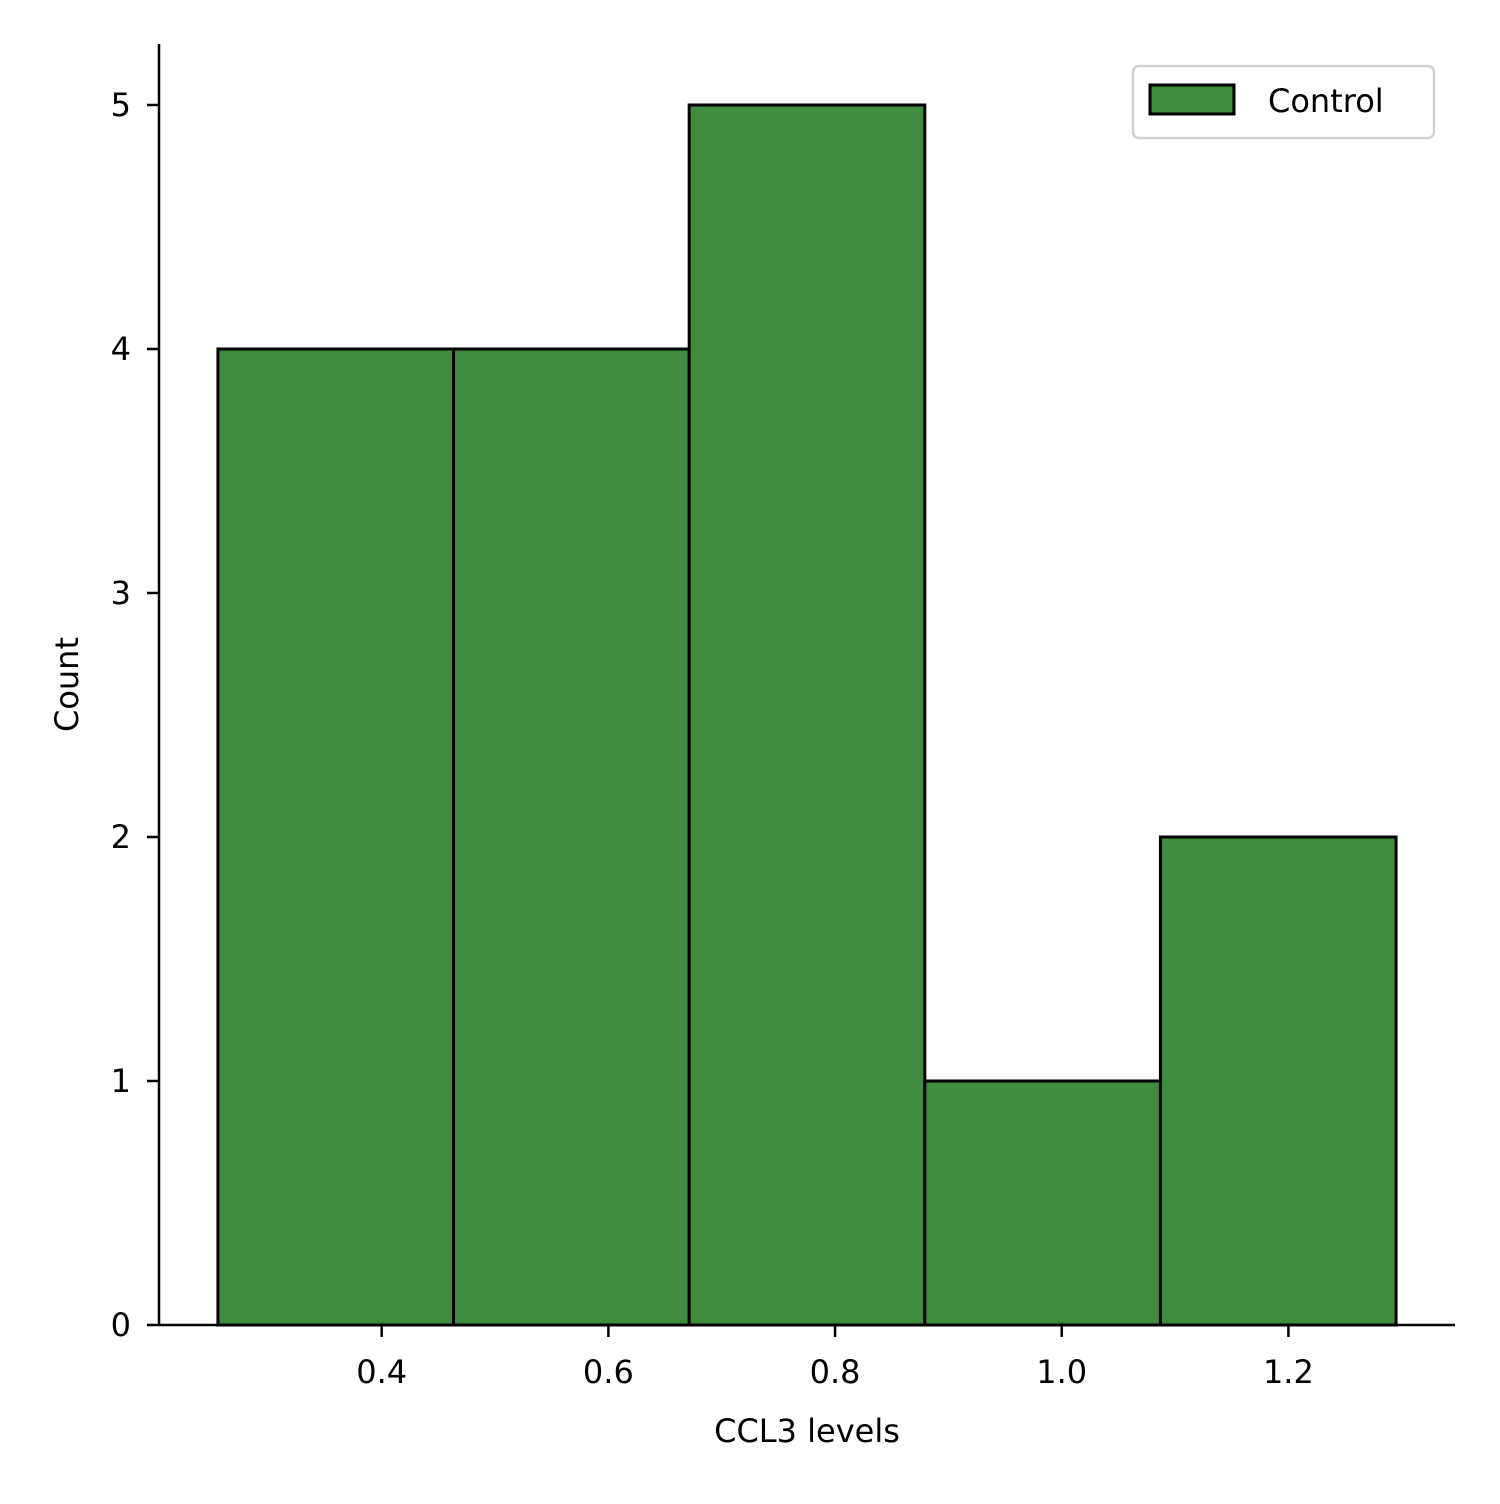 The width and height of the screenshot is (1500, 1504). Describe the element at coordinates (807, 1431) in the screenshot. I see `x-axis-title: CCL3 levels` at that location.